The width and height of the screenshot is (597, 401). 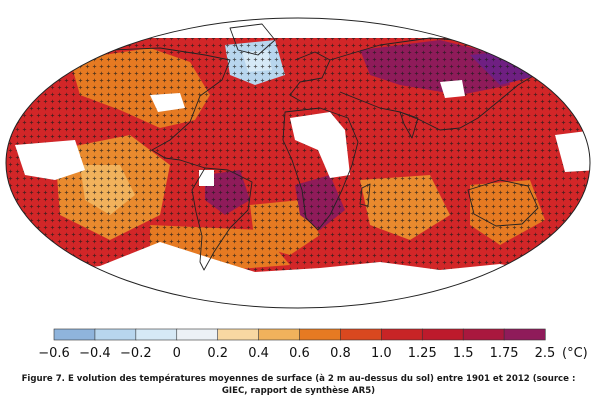 I want to click on colorbar-tick-label: −0.2, so click(x=136, y=353).